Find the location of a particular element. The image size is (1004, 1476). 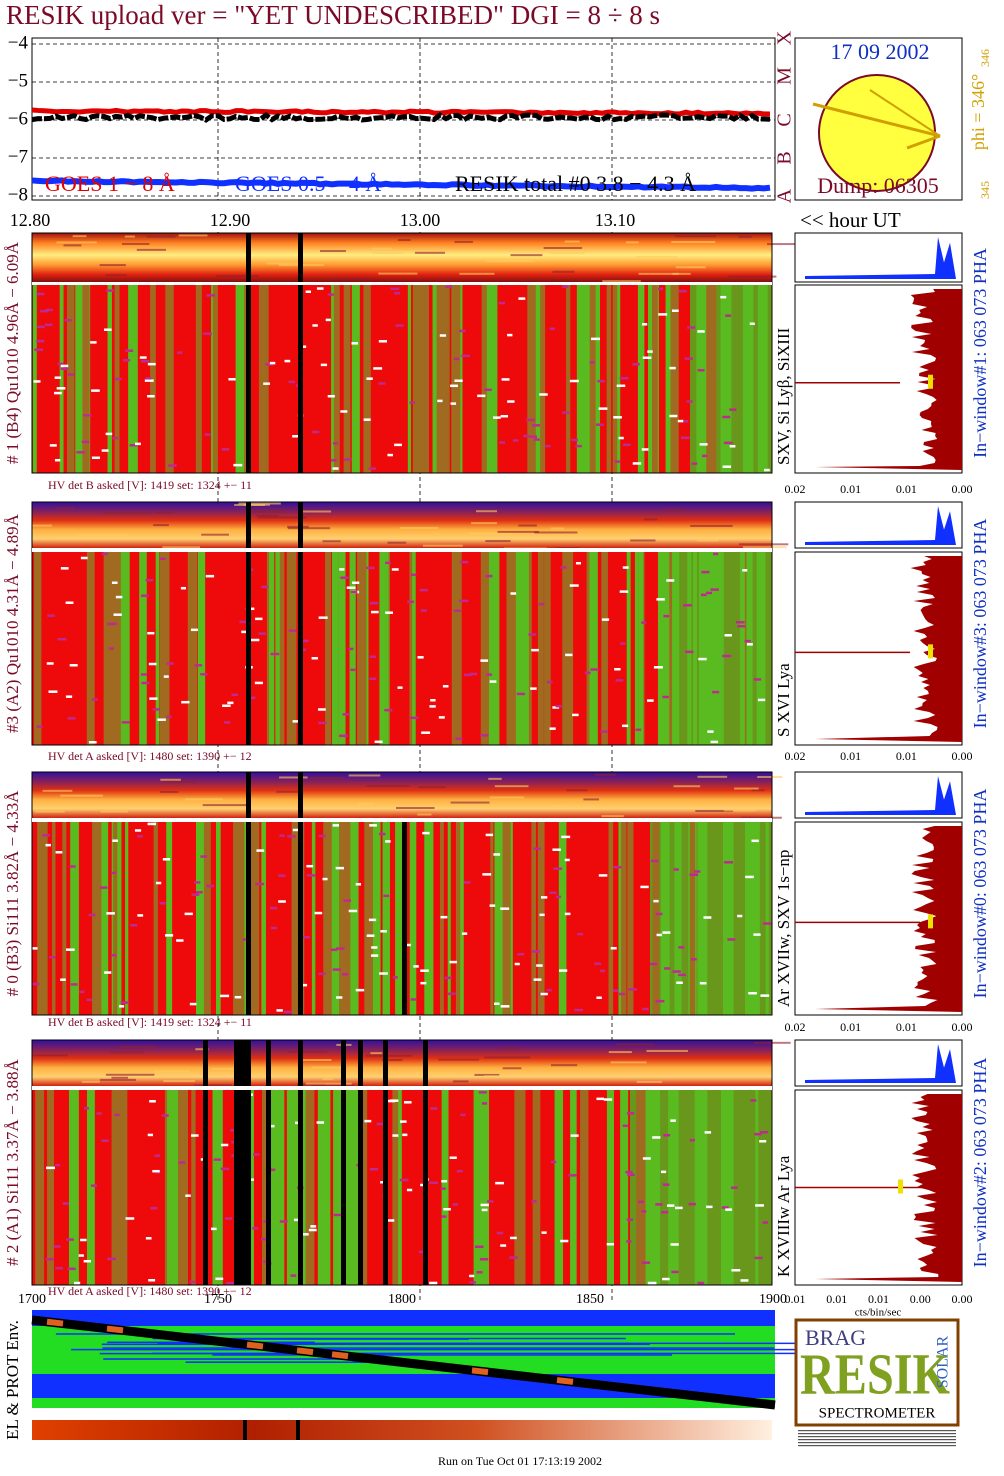

pha-tick-label: 0.02 is located at coordinates (795, 489).